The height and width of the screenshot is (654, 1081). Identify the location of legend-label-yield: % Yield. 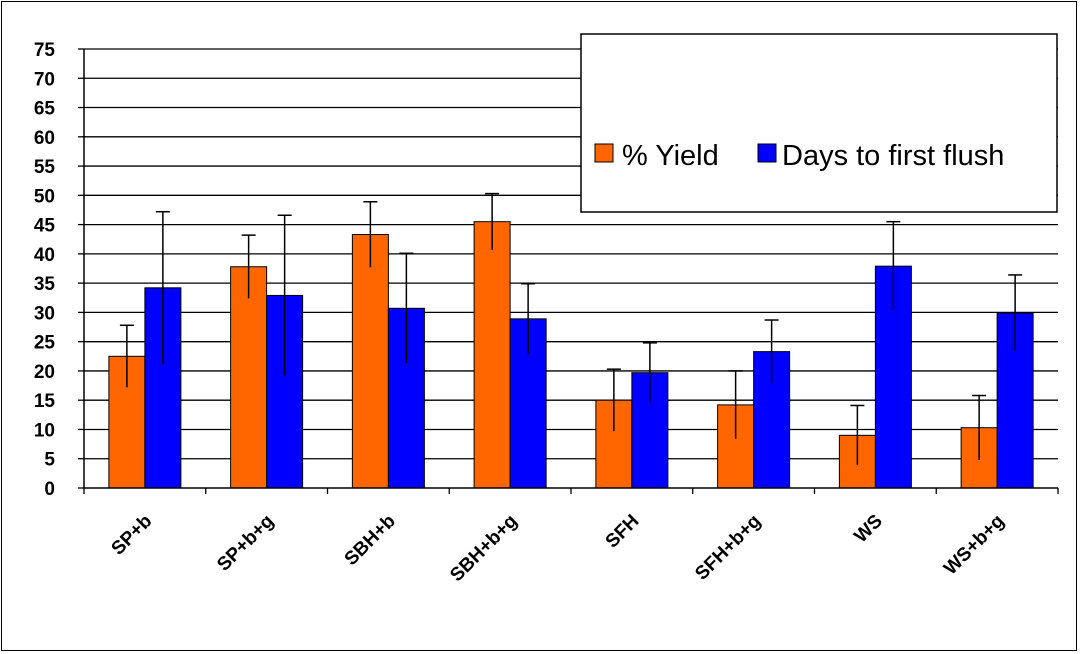
(670, 156).